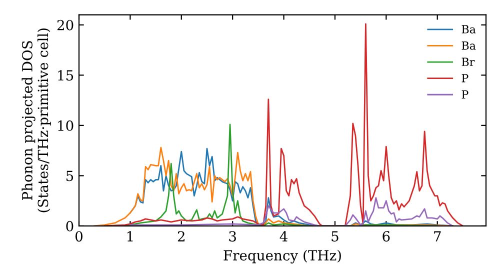  Describe the element at coordinates (70, 226) in the screenshot. I see `y-tick-label: 0` at that location.